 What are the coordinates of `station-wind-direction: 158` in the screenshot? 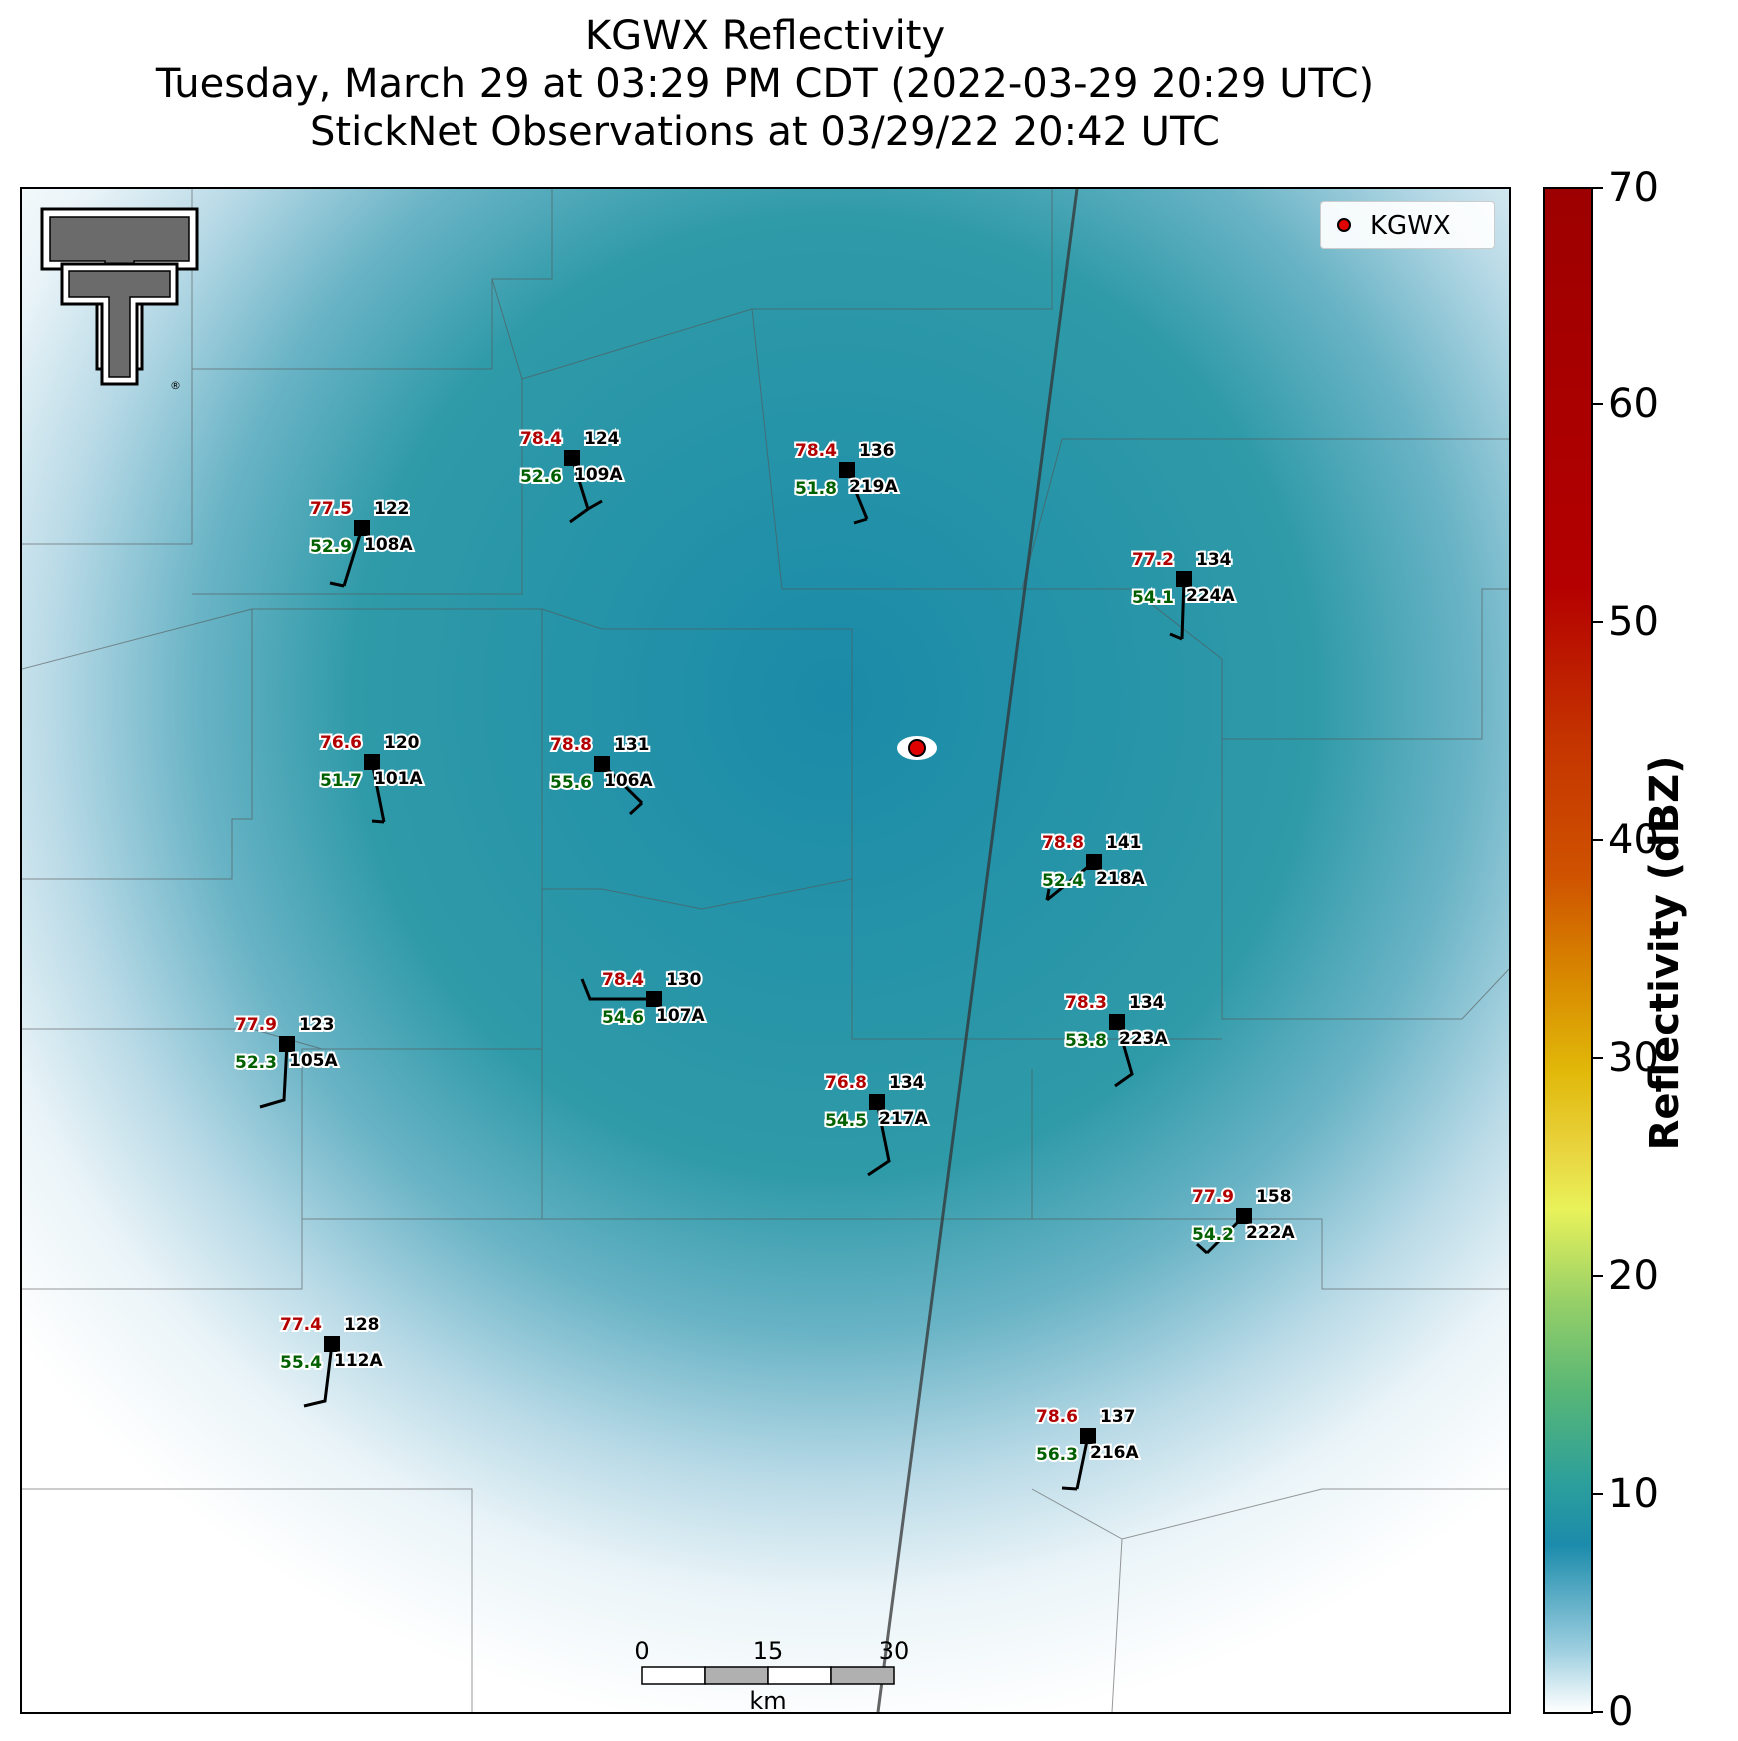 It's located at (1274, 1197).